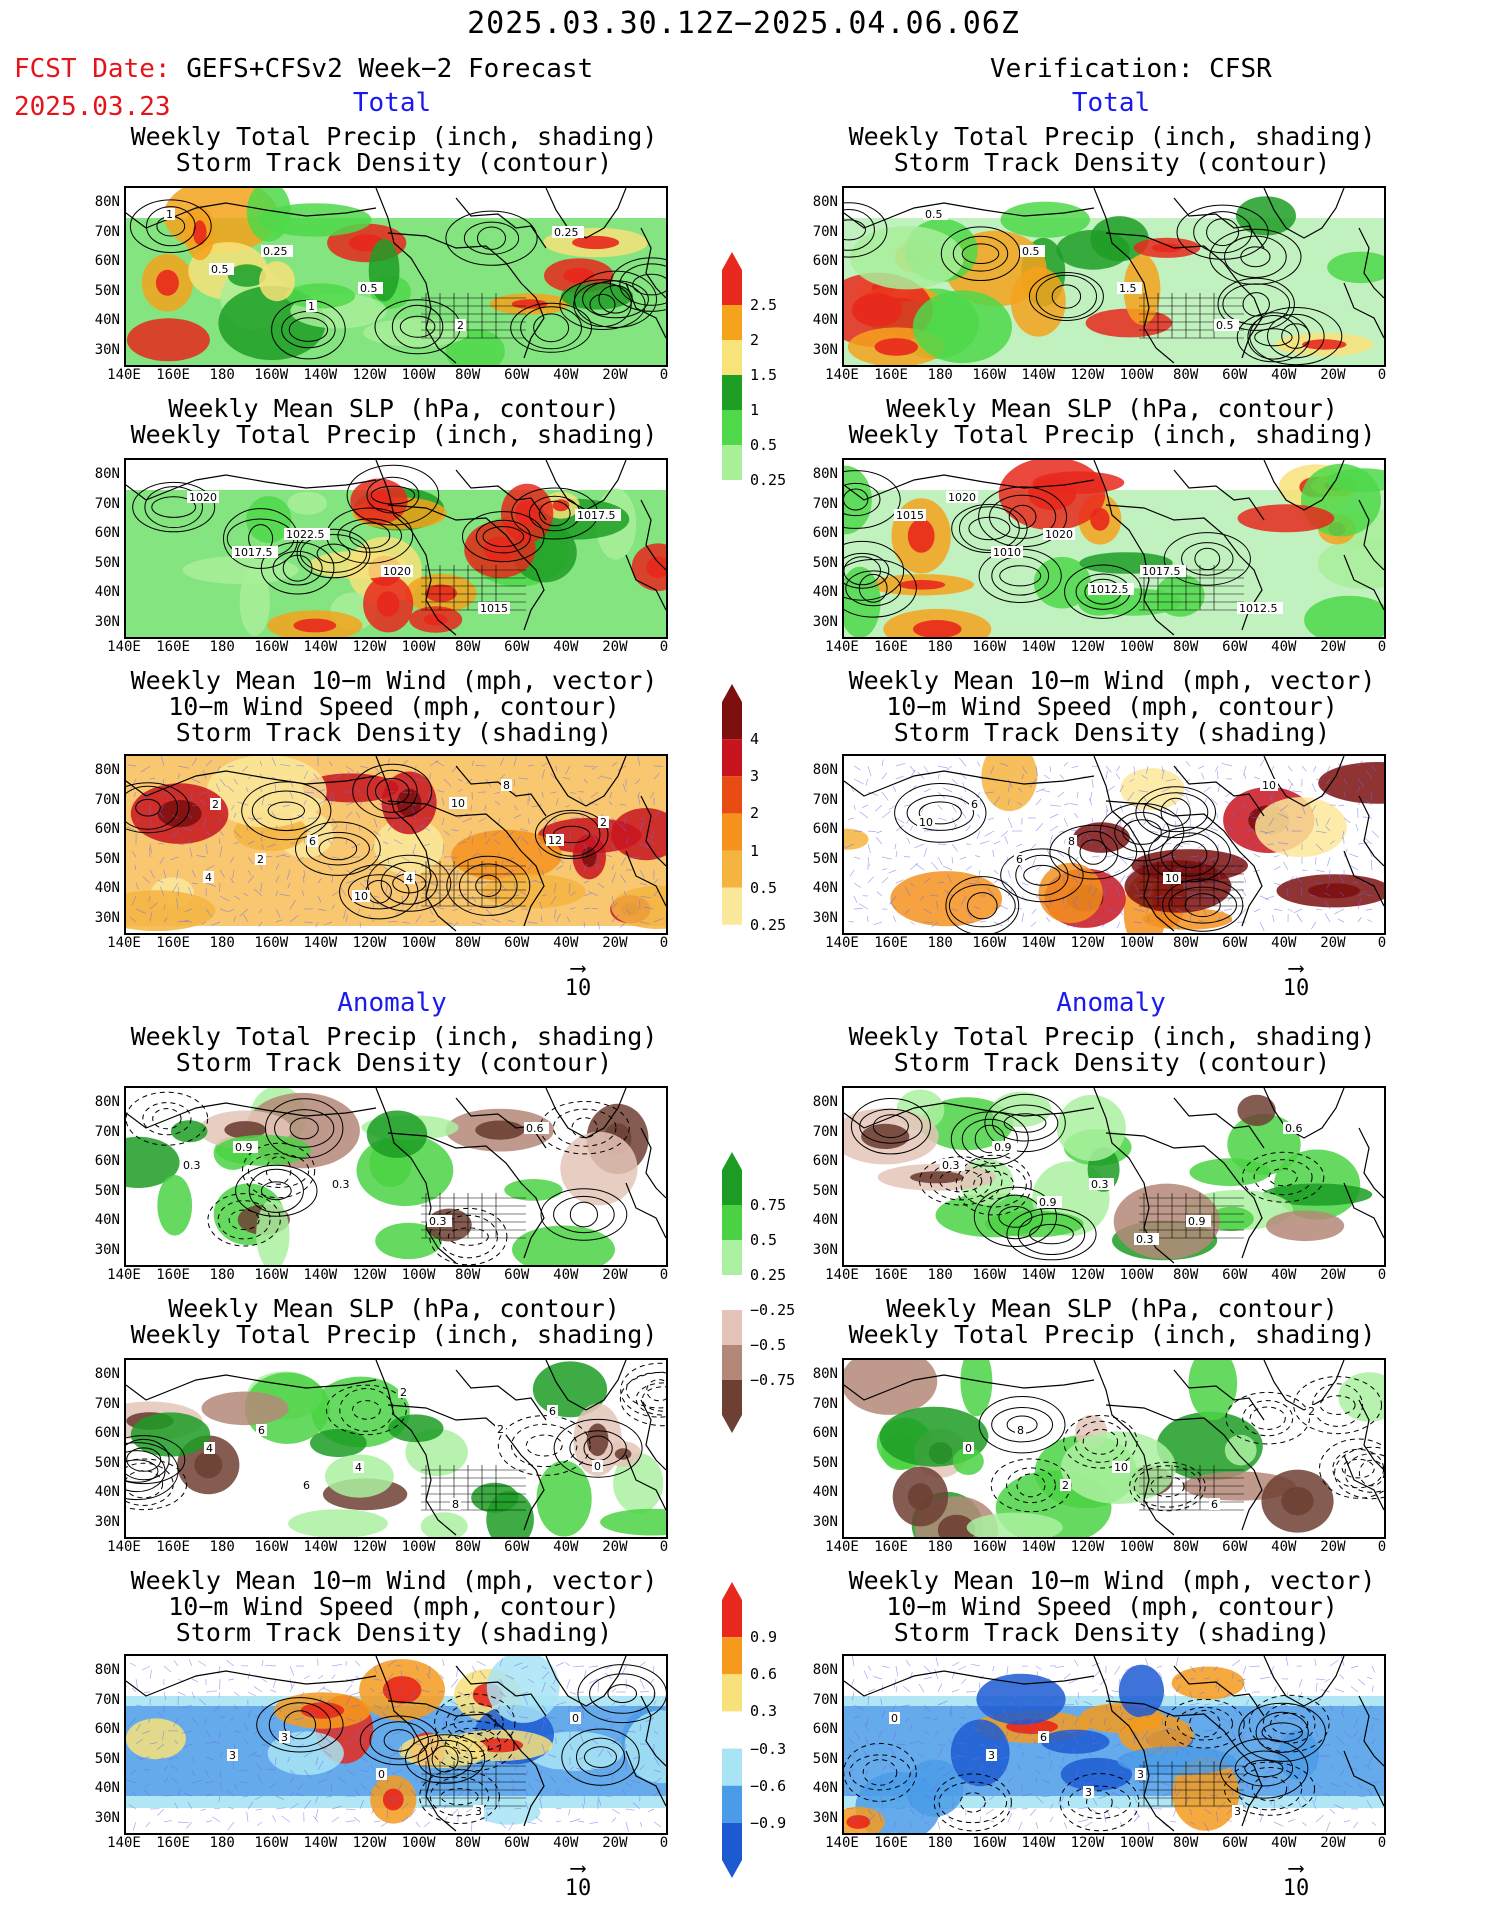 The height and width of the screenshot is (1925, 1487). Describe the element at coordinates (825, 858) in the screenshot. I see `lat-label: 50N` at that location.